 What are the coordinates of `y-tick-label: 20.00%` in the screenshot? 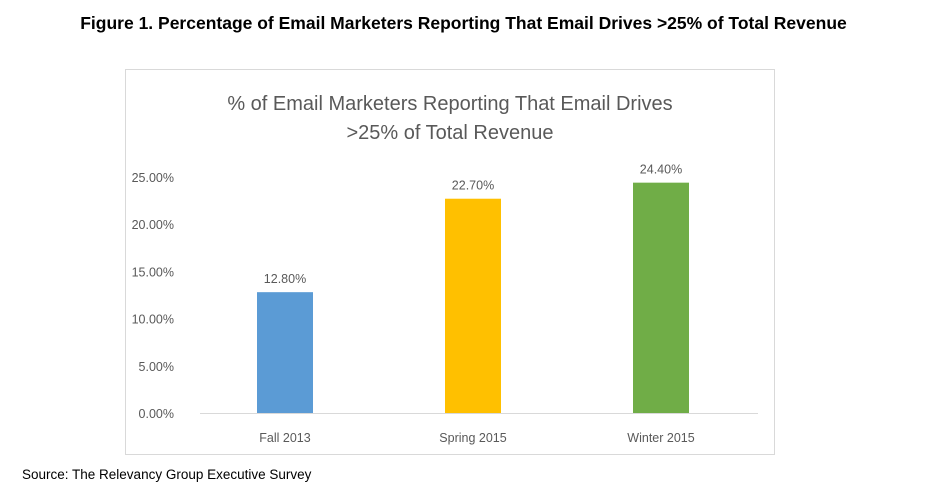 It's located at (153, 225).